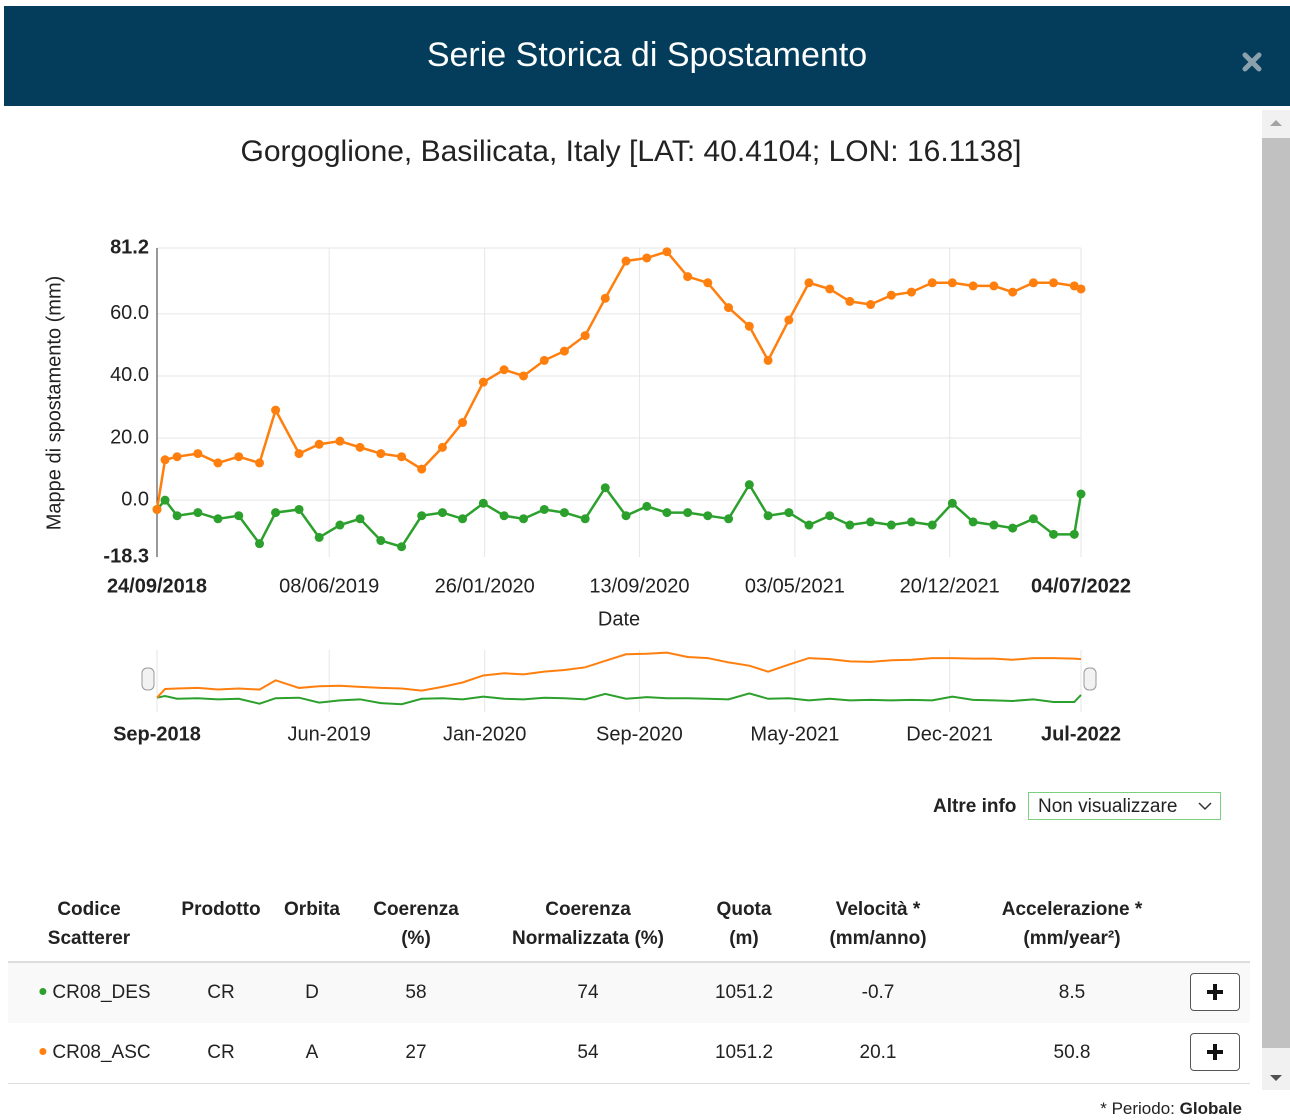 The image size is (1290, 1120). Describe the element at coordinates (126, 556) in the screenshot. I see `y-tick-label: -18.3` at that location.